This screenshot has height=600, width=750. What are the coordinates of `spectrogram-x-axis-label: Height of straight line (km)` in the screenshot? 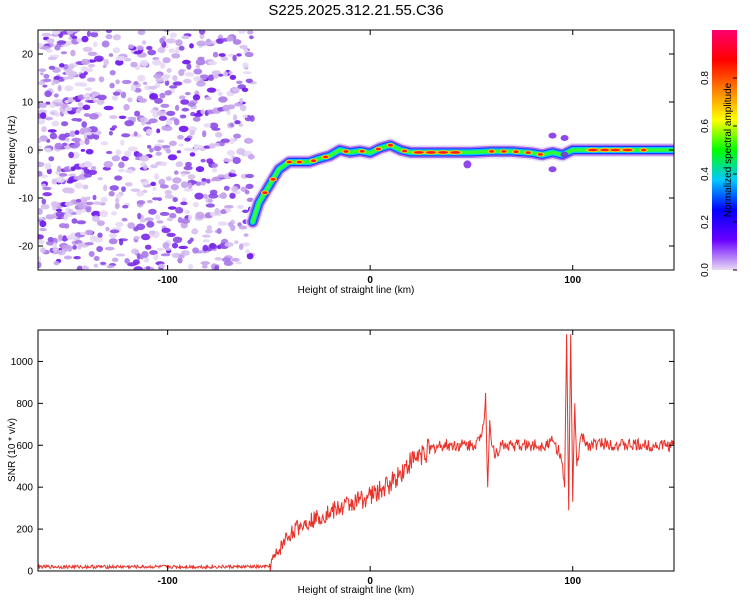 It's located at (356, 290).